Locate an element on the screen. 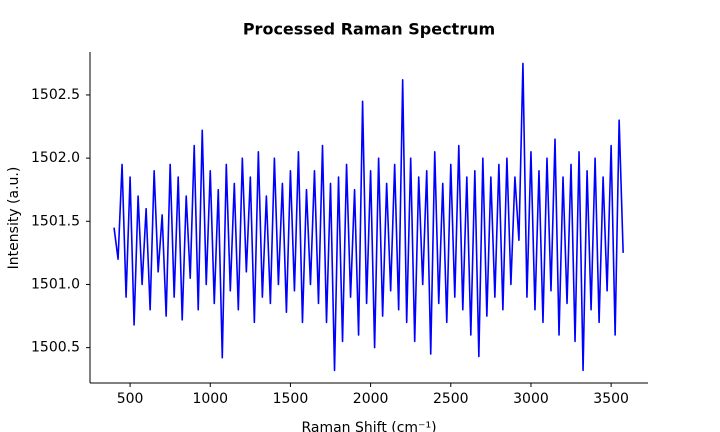  x-axis-label: Raman Shift (cm⁻¹) is located at coordinates (368, 426).